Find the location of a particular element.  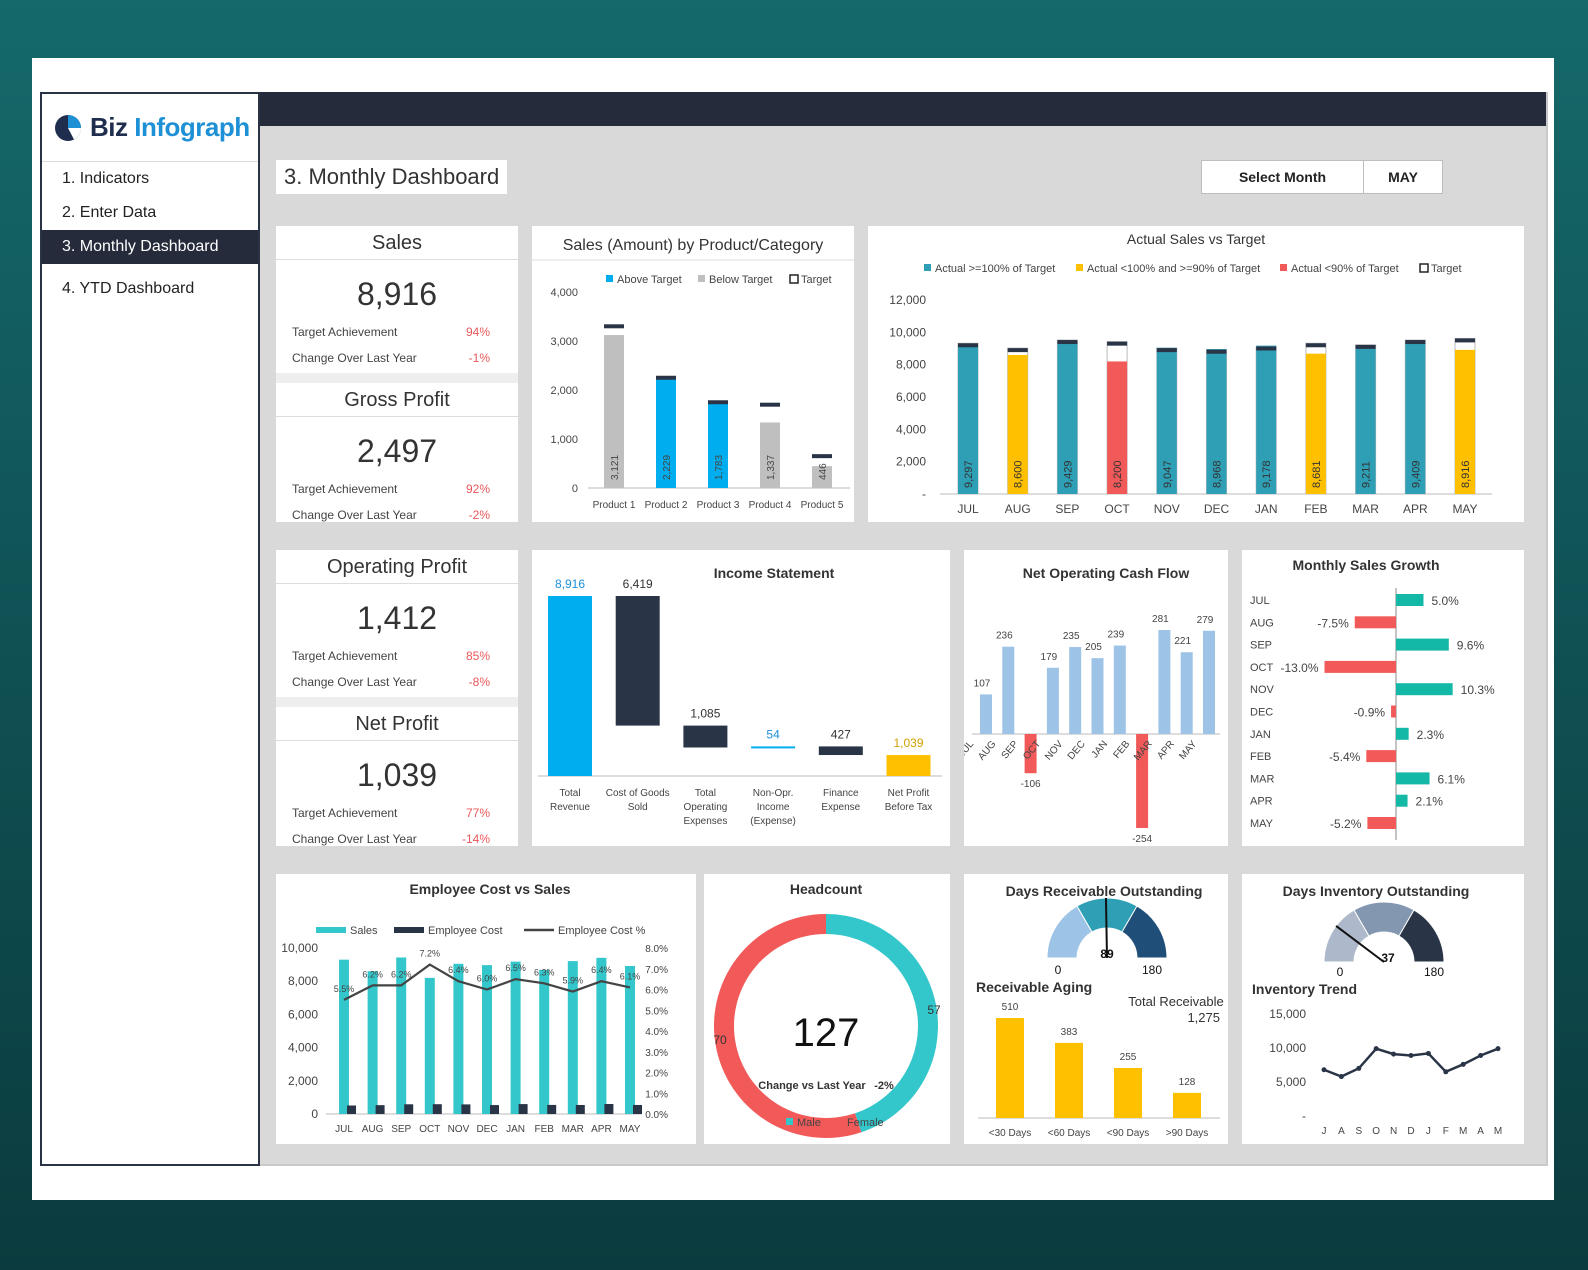

bar-value-label: -5.2% is located at coordinates (1346, 824).